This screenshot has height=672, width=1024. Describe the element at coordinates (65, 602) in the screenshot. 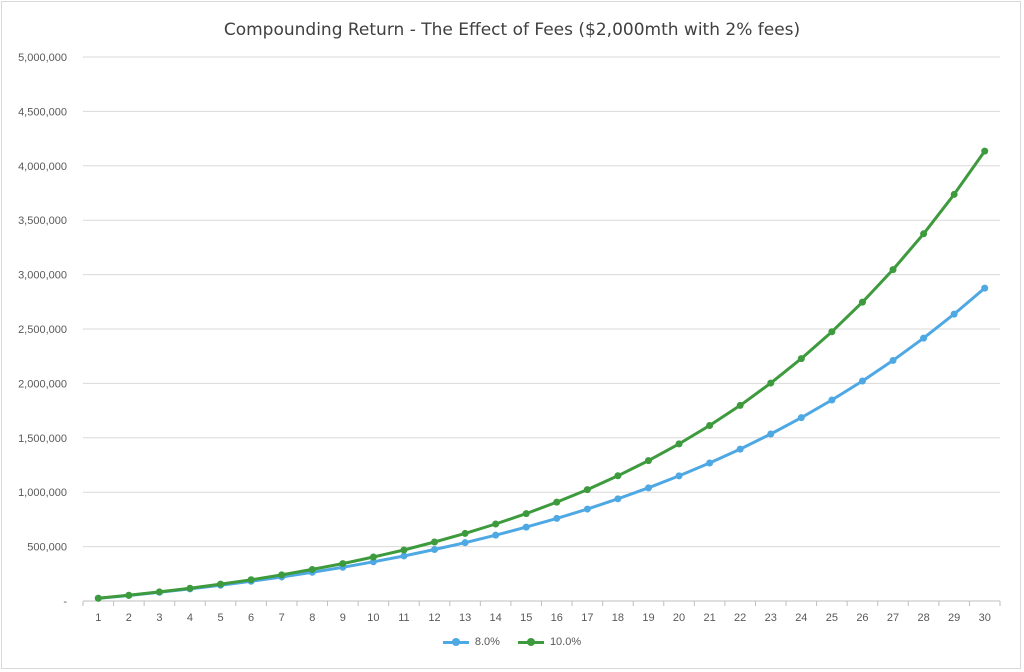

I see `y-tick-label: -` at that location.